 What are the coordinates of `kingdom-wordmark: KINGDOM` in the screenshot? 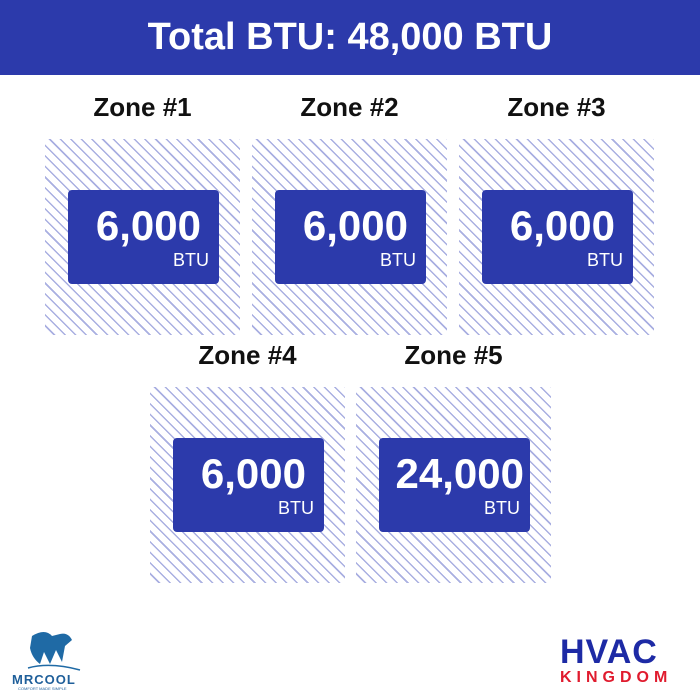 It's located at (616, 677).